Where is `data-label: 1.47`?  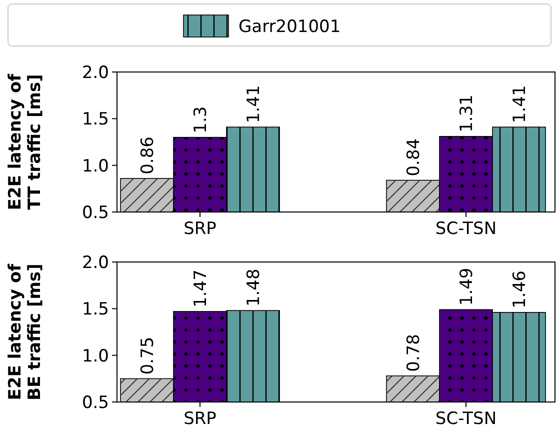
data-label: 1.47 is located at coordinates (201, 289).